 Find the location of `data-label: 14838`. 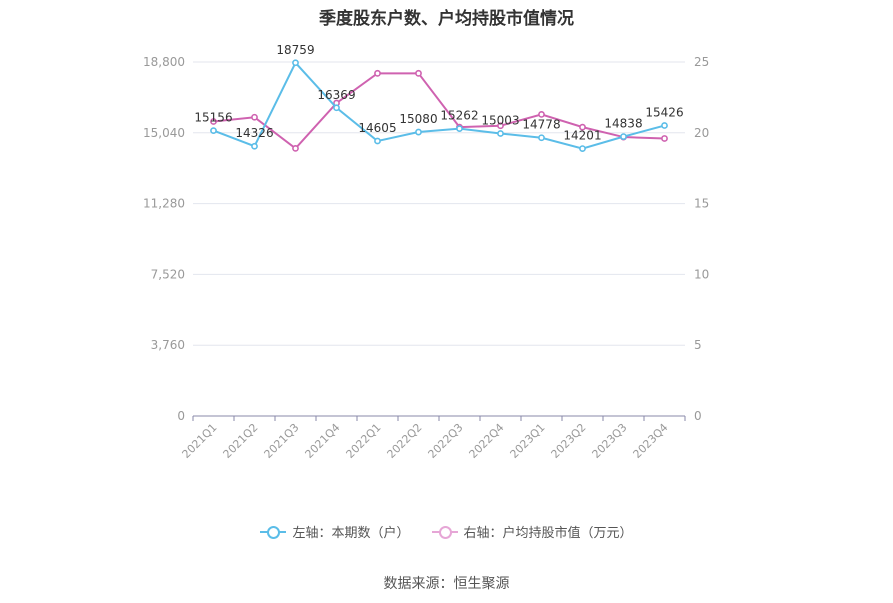

data-label: 14838 is located at coordinates (623, 124).